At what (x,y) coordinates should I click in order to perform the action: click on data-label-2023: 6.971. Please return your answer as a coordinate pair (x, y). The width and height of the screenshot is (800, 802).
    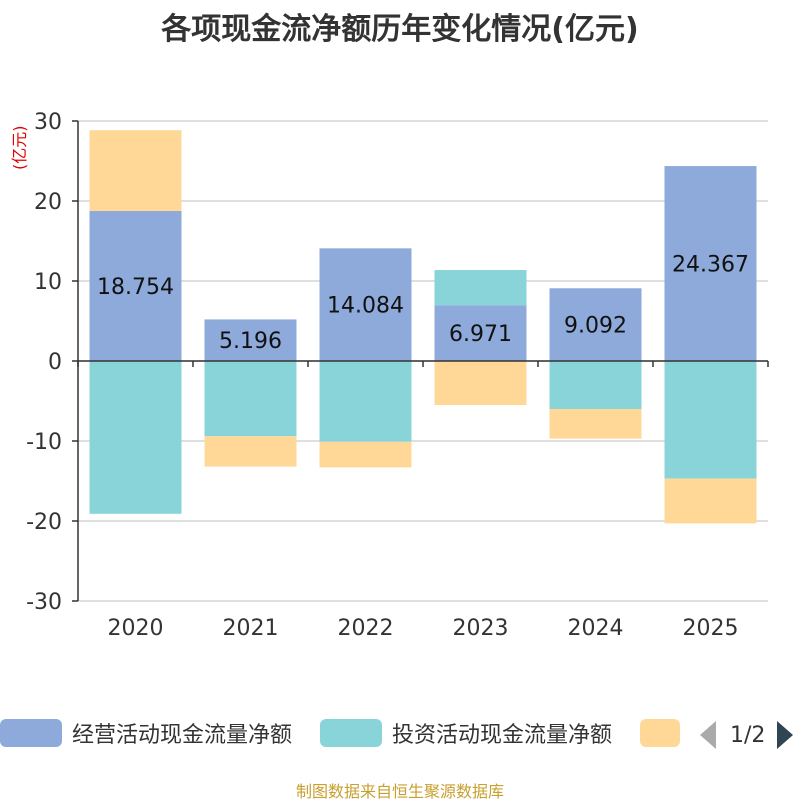
    Looking at the image, I should click on (480, 334).